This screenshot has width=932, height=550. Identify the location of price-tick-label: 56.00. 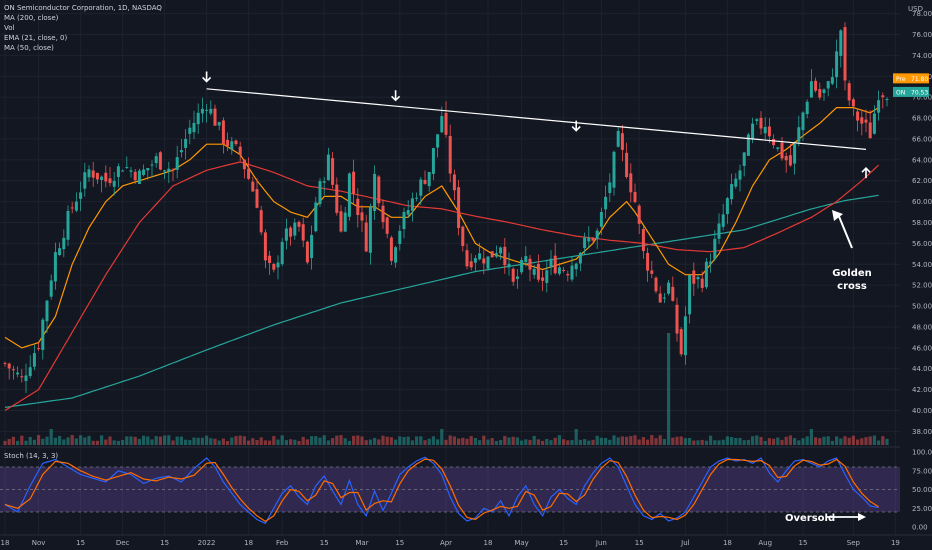
(922, 244).